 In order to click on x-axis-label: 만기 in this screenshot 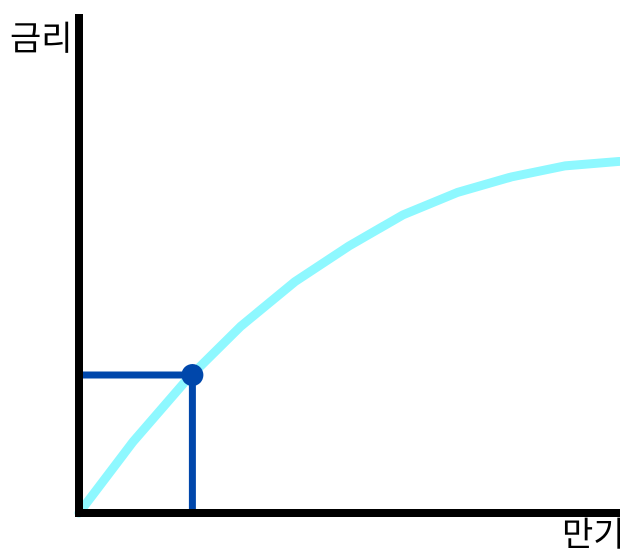, I will do `click(591, 535)`.